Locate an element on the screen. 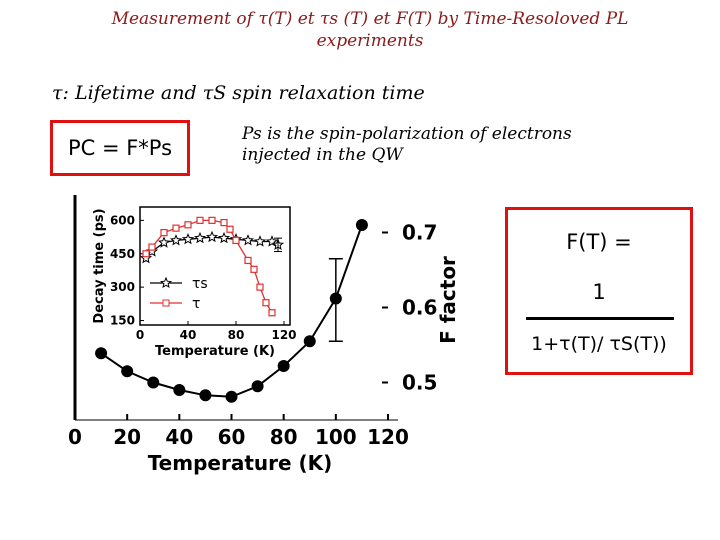  subtitle-definition: τ: Lifetime and τS spin relaxation time is located at coordinates (238, 93).